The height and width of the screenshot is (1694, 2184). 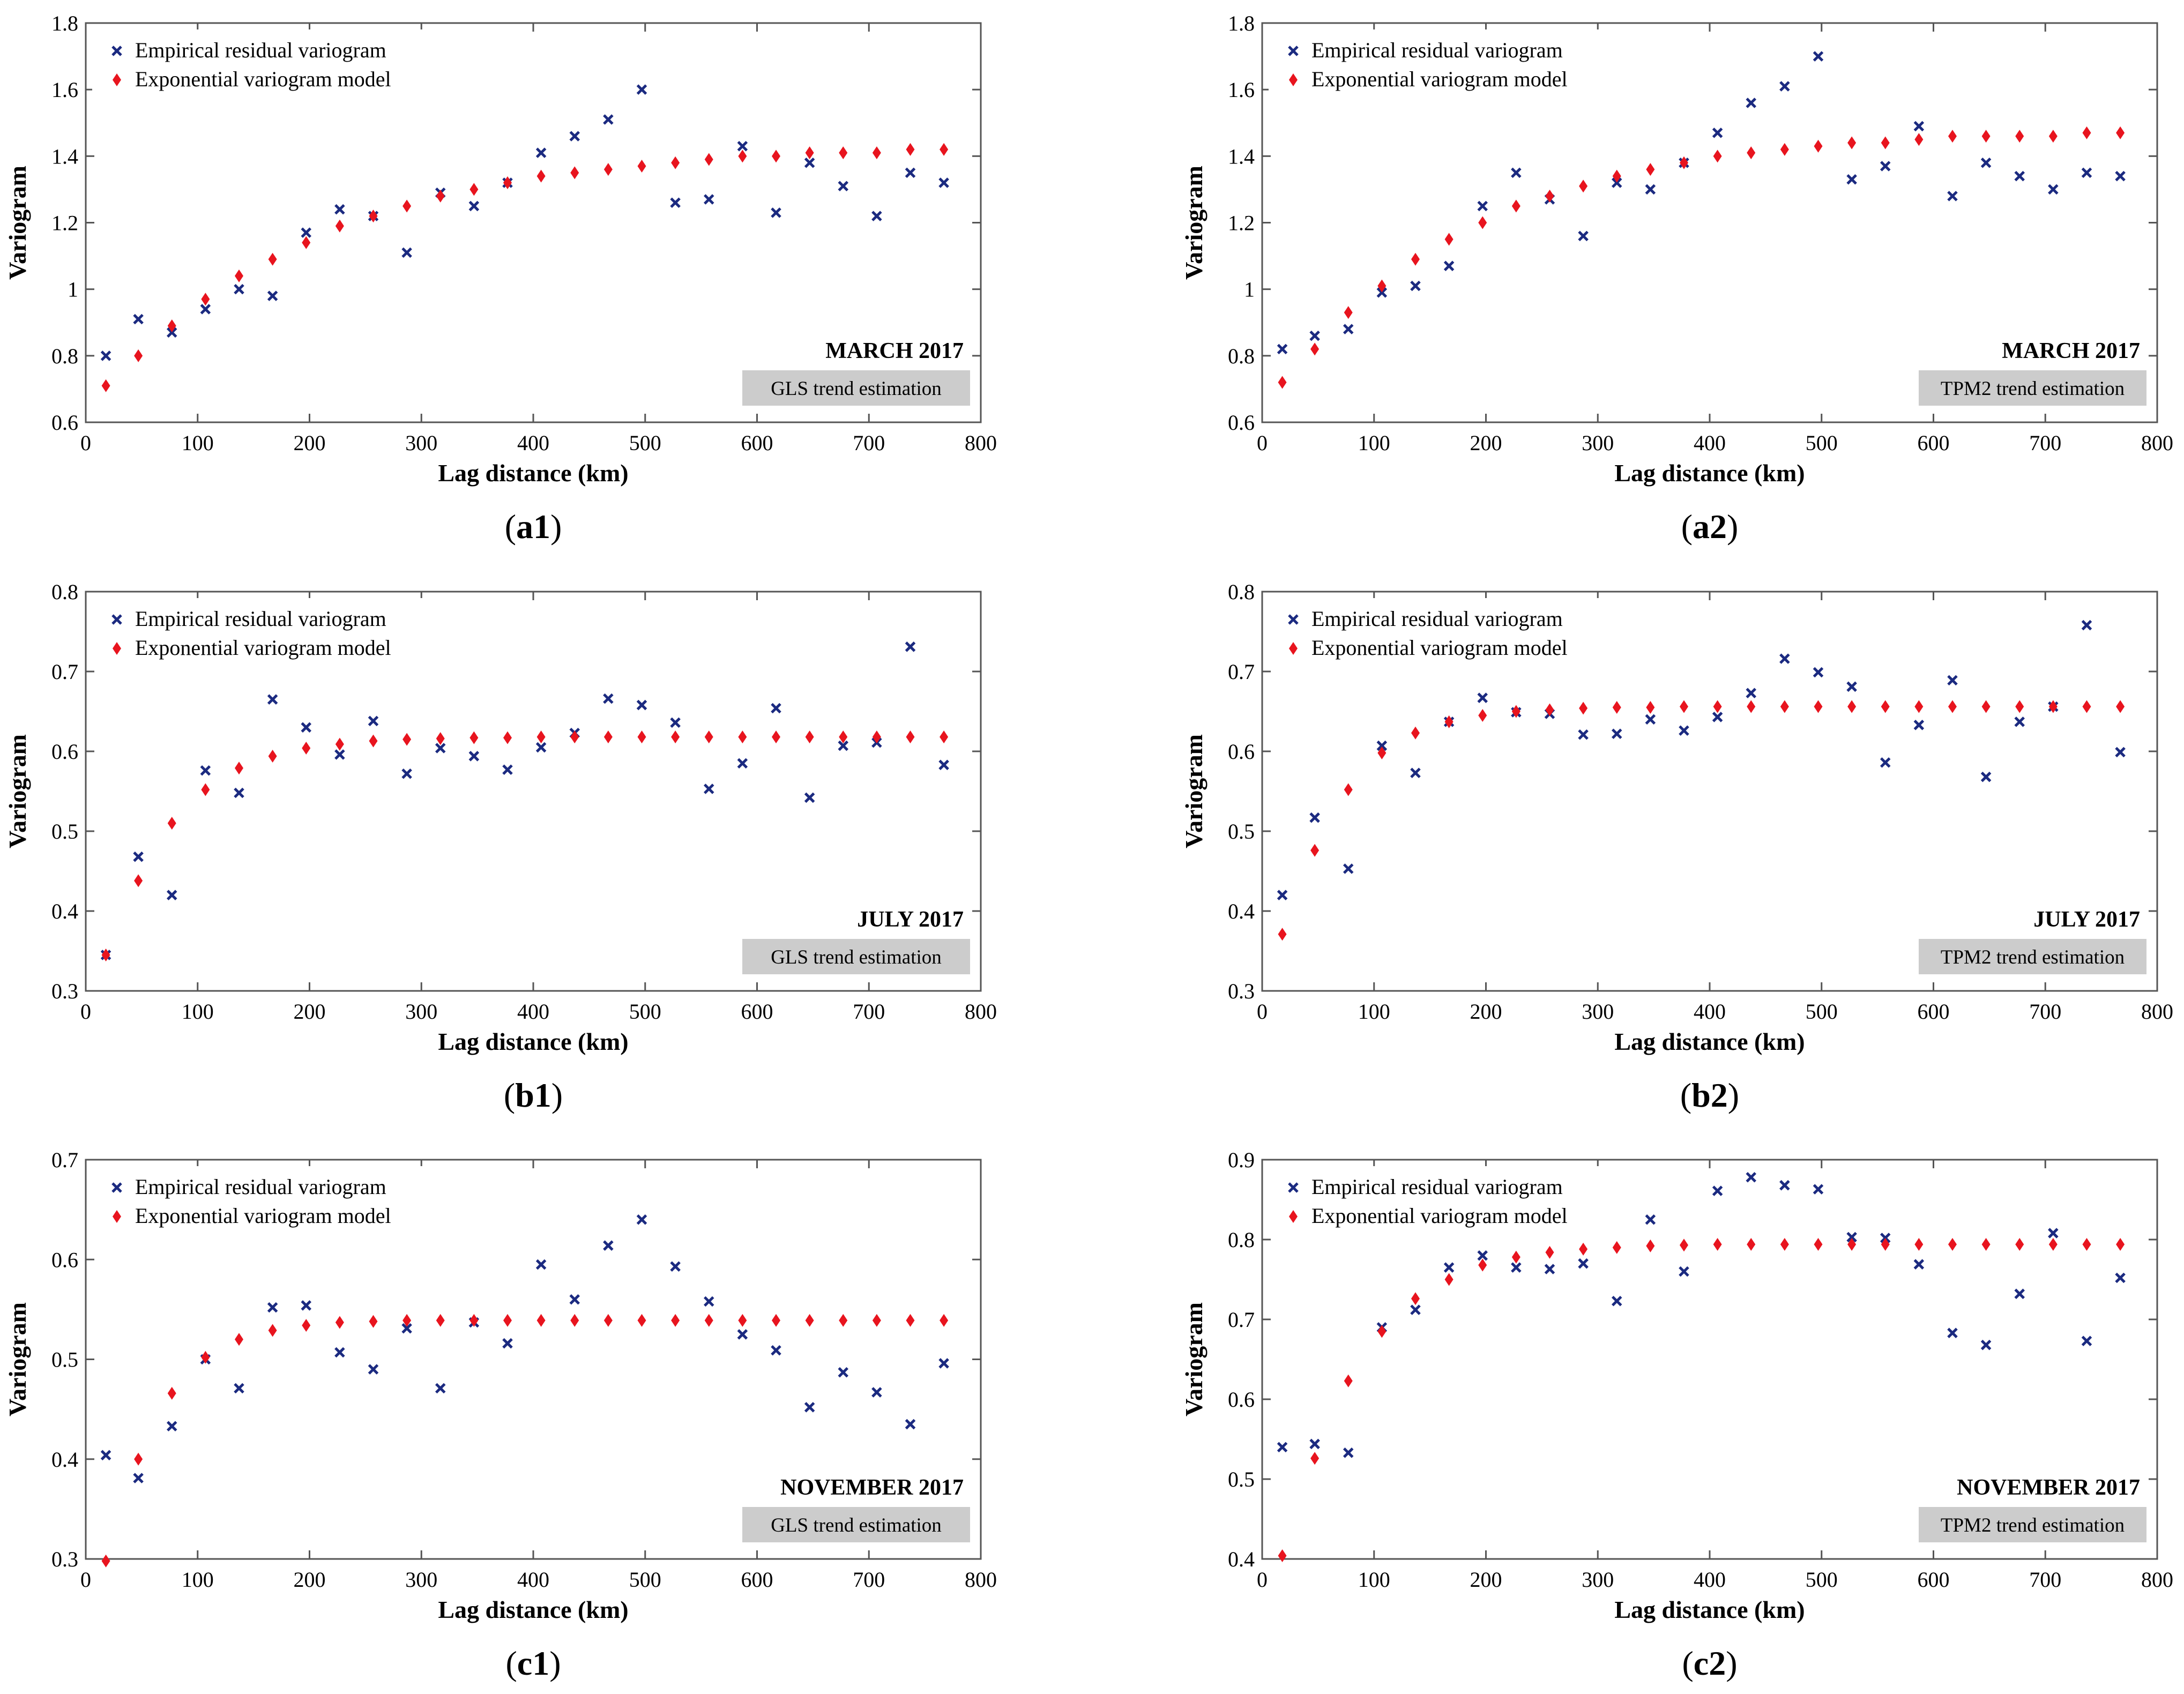 What do you see at coordinates (1709, 1095) in the screenshot?
I see `panel-caption-letter: b2` at bounding box center [1709, 1095].